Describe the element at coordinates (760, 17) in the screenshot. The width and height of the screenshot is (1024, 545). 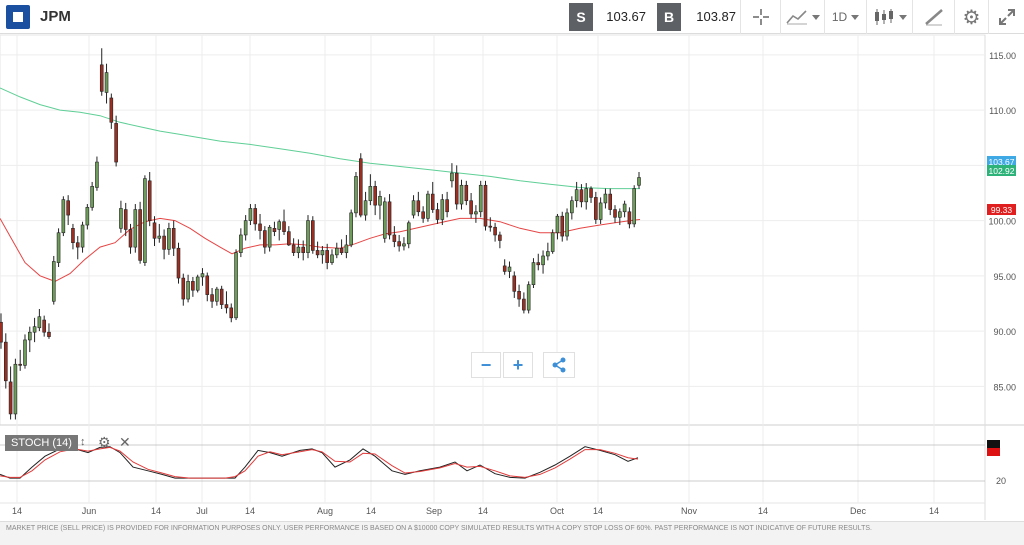
I see `crosshair-button` at that location.